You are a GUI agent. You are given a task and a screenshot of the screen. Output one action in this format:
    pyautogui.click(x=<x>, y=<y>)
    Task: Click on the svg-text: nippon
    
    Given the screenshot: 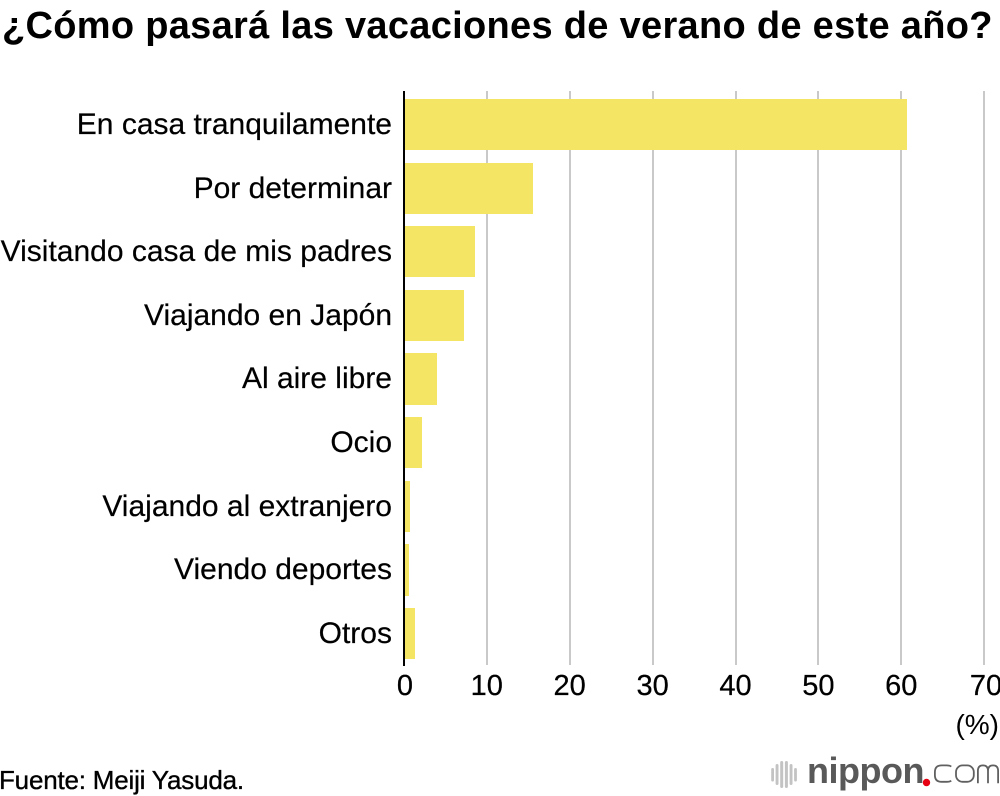 What is the action you would take?
    pyautogui.click(x=865, y=770)
    